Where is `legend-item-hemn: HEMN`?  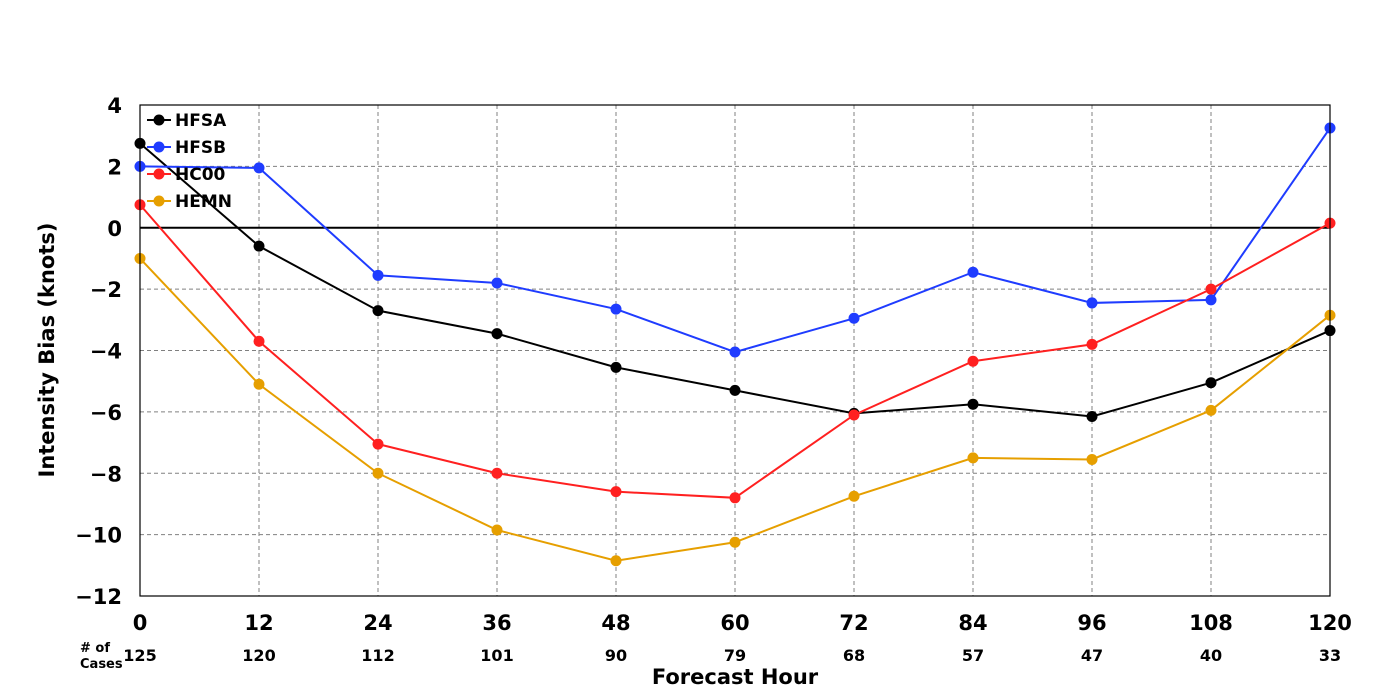 legend-item-hemn: HEMN is located at coordinates (189, 202).